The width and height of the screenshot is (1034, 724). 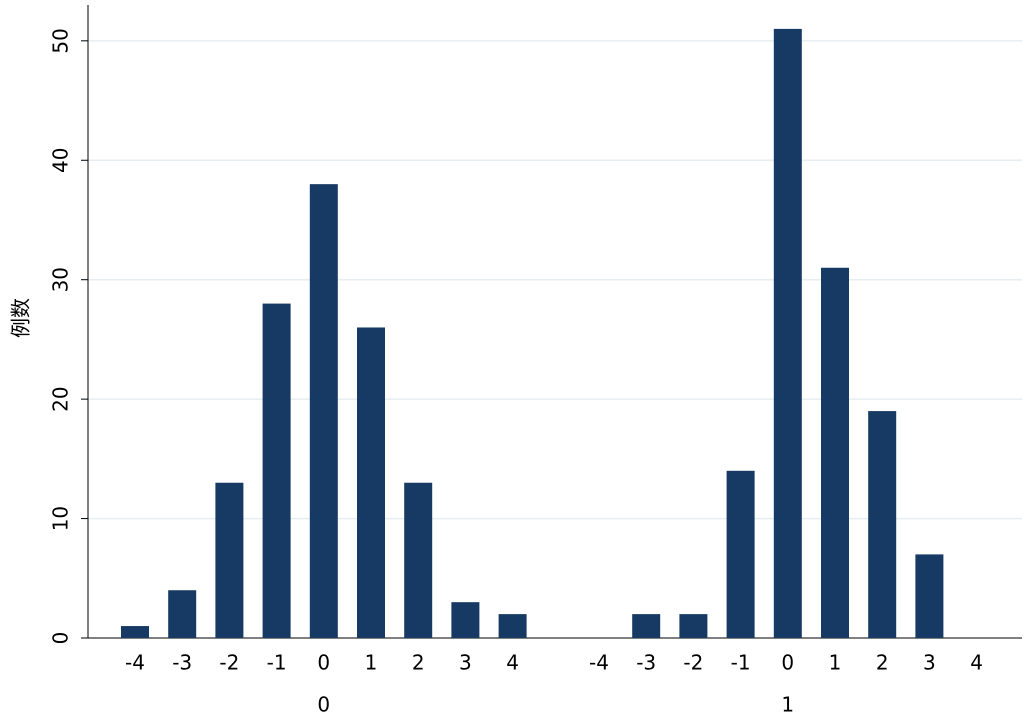 I want to click on y-tick-label: 20, so click(x=61, y=398).